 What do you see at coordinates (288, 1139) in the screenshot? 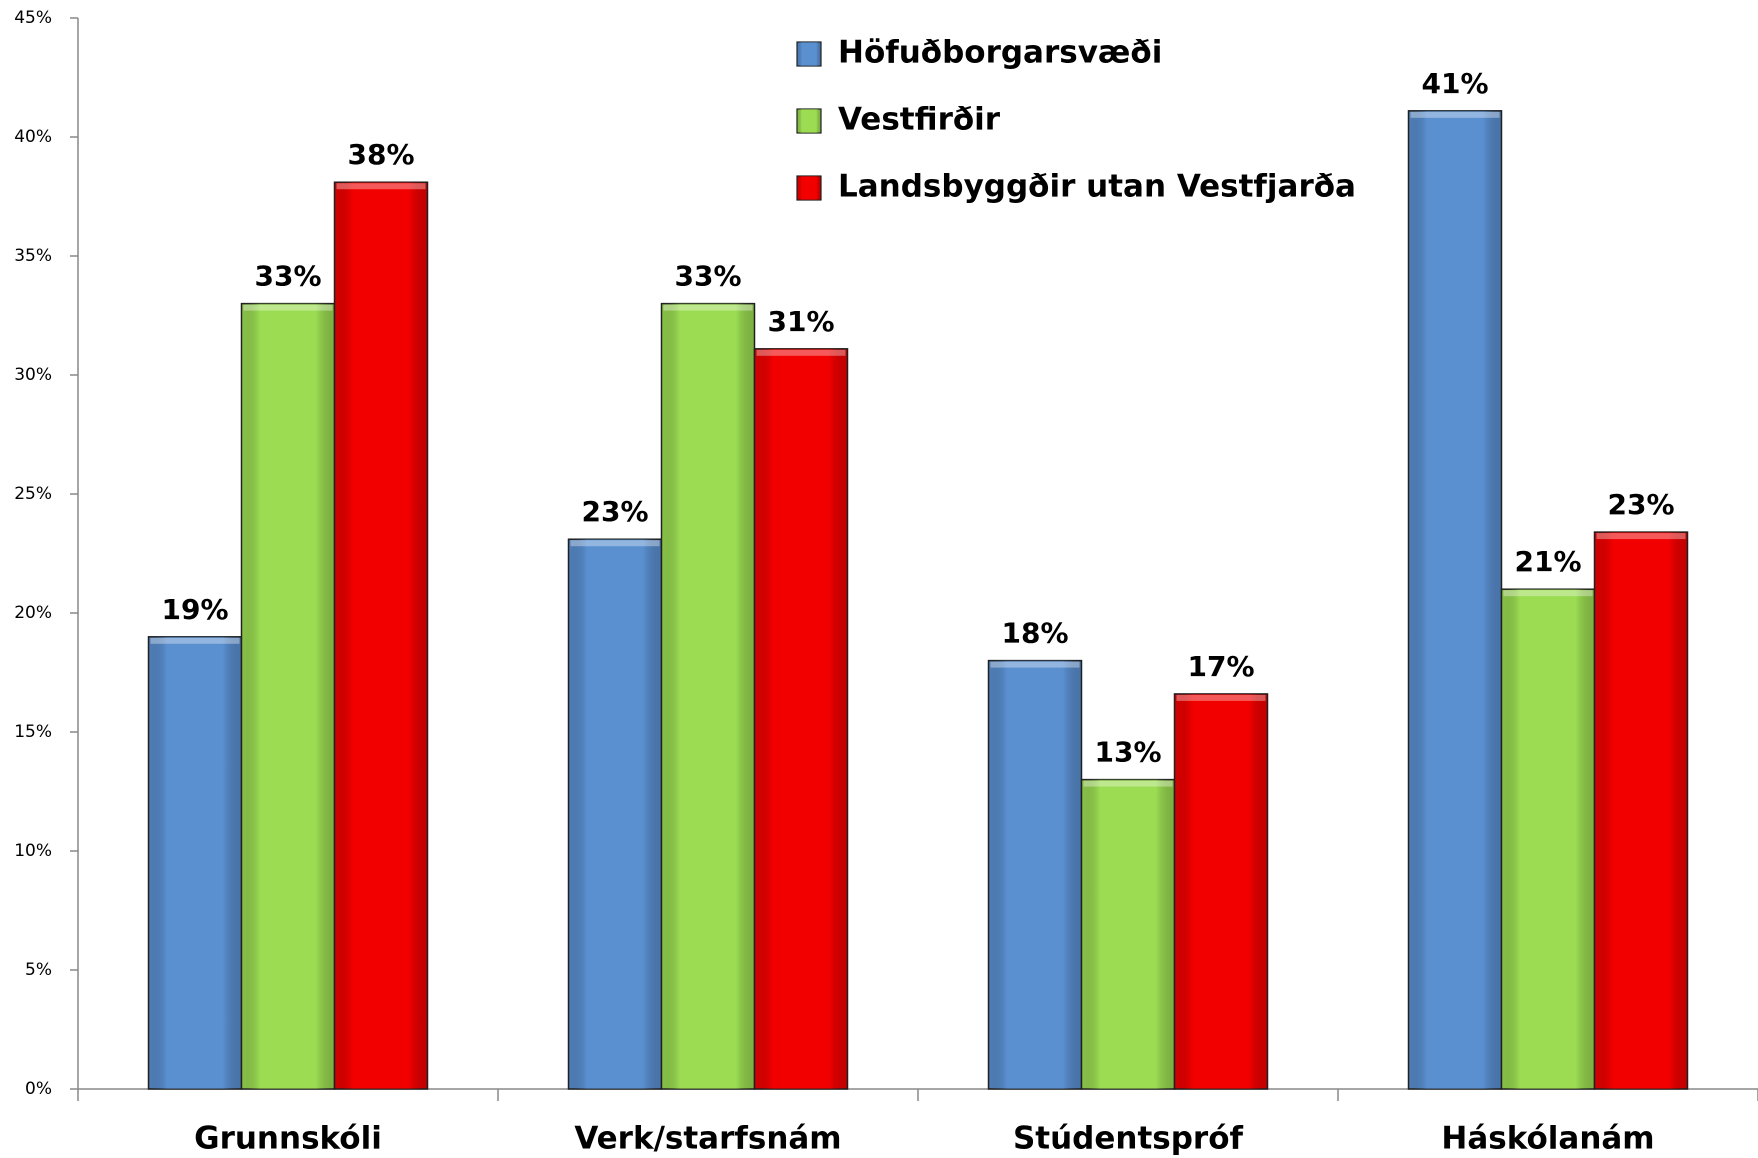
I see `x-tick-label: Grunnskóli` at bounding box center [288, 1139].